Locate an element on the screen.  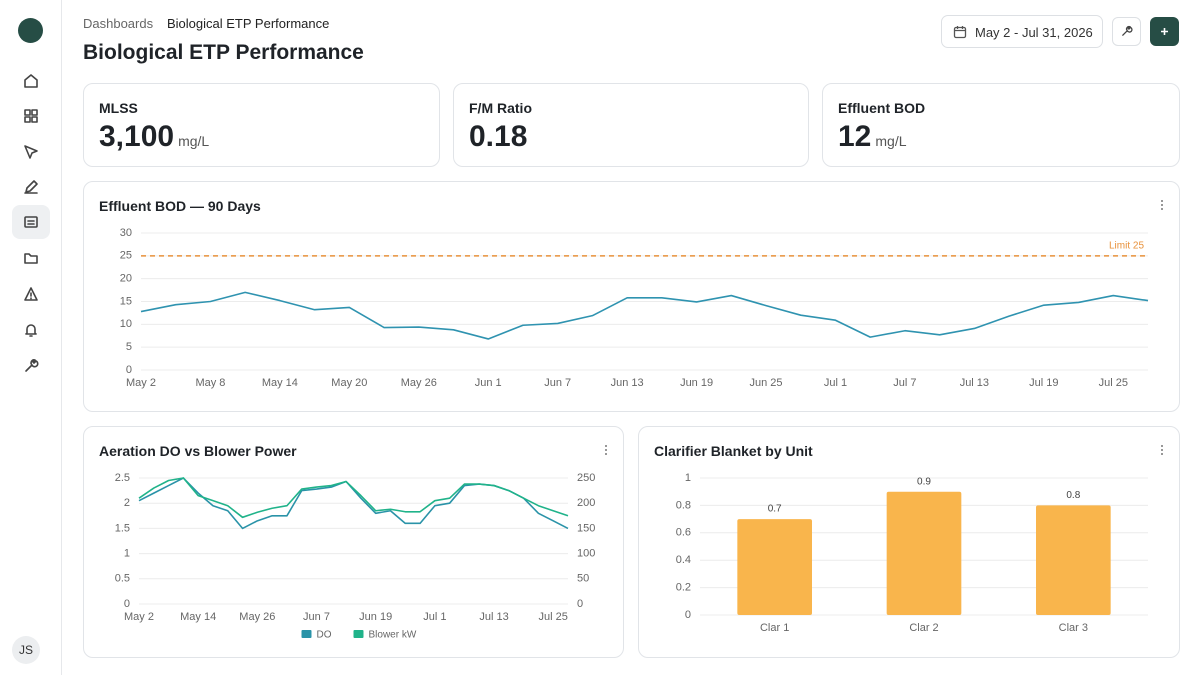
x-tick-label: Clar 3 is located at coordinates (1073, 628).